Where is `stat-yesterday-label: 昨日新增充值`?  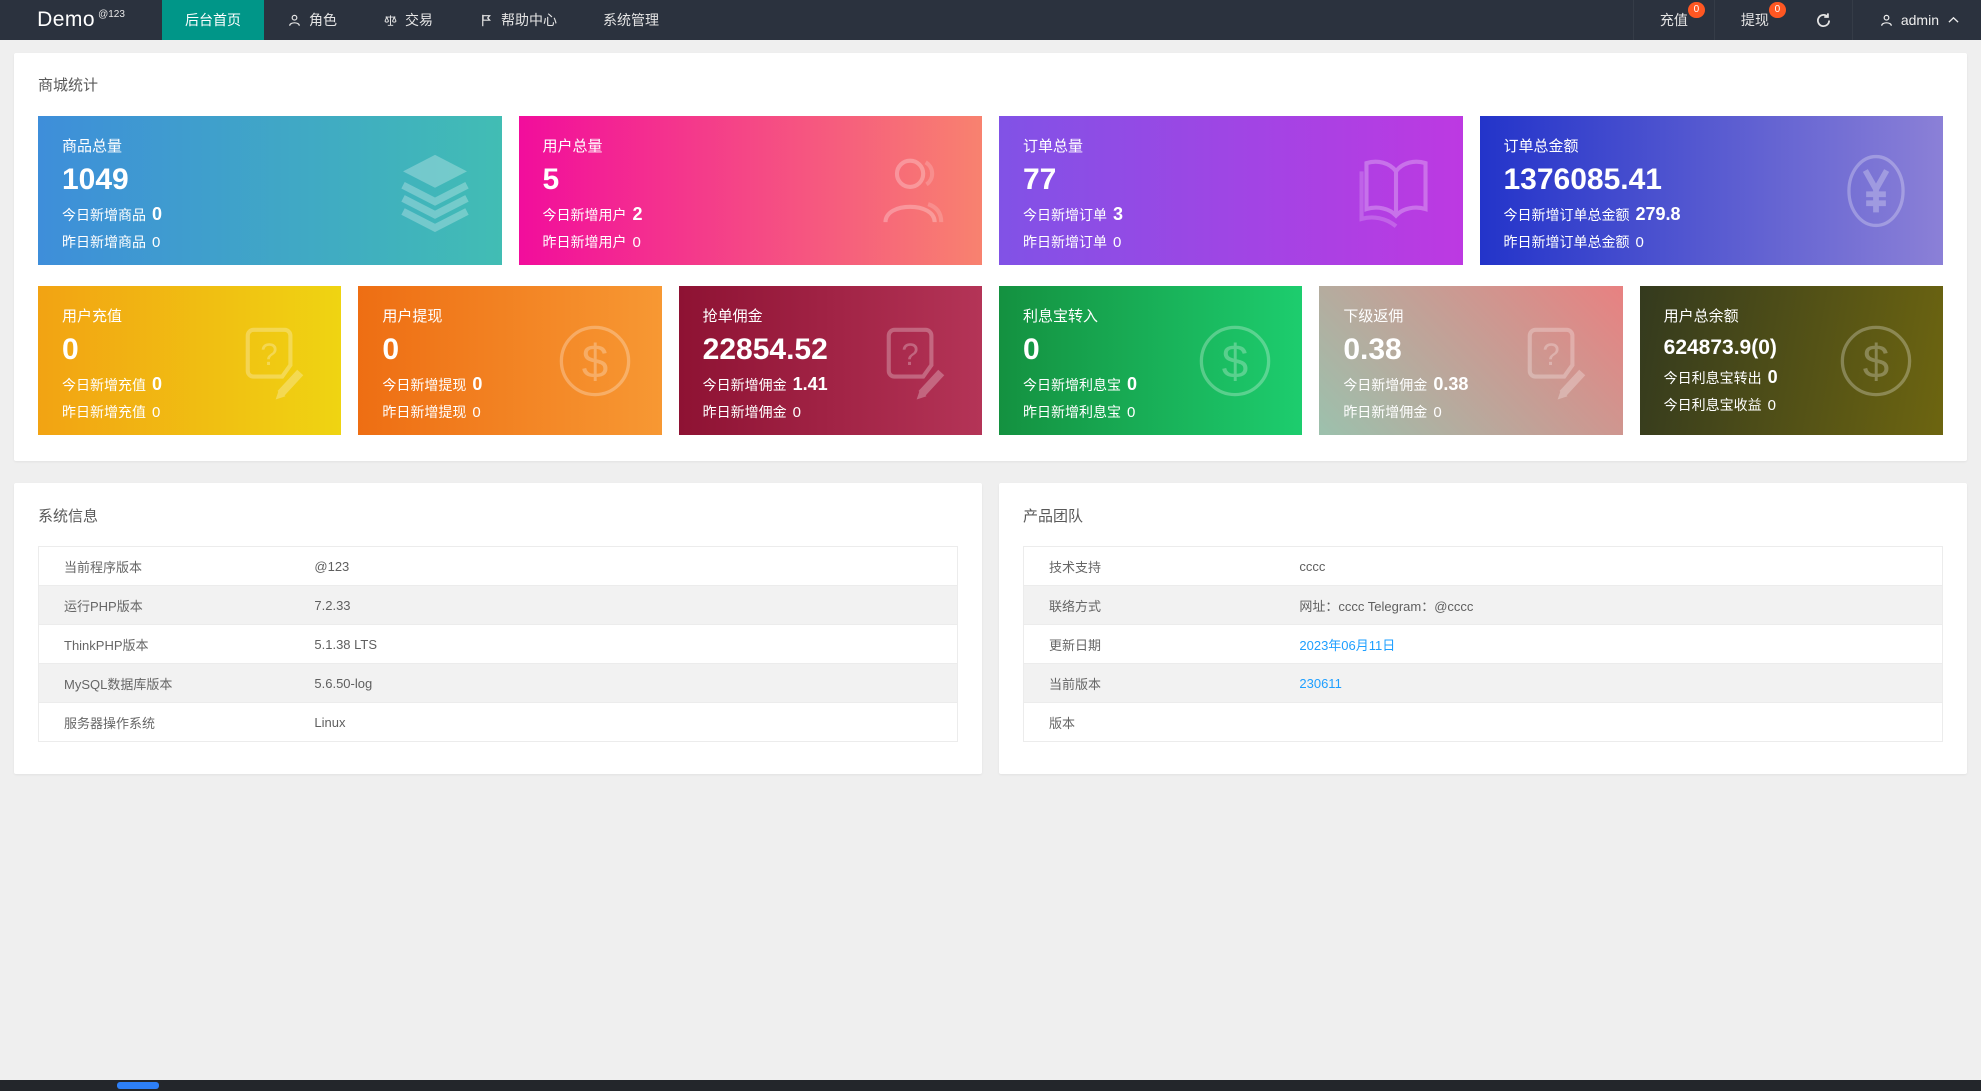
stat-yesterday-label: 昨日新增充值 is located at coordinates (104, 412).